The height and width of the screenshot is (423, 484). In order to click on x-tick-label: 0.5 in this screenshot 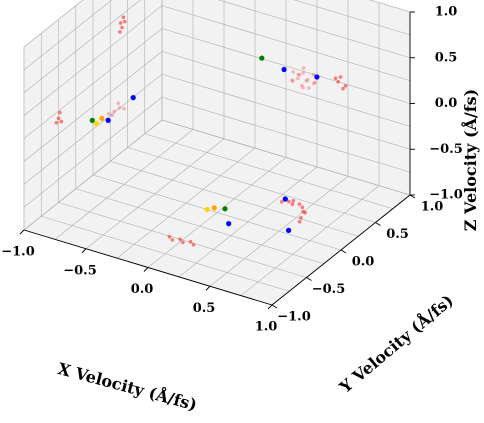, I will do `click(204, 308)`.